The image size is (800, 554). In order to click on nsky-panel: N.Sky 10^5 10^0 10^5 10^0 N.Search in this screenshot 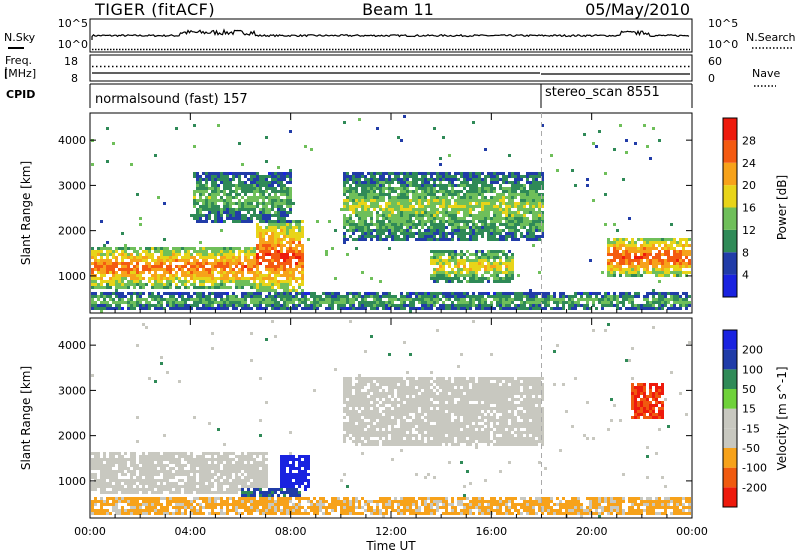, I will do `click(400, 35)`.